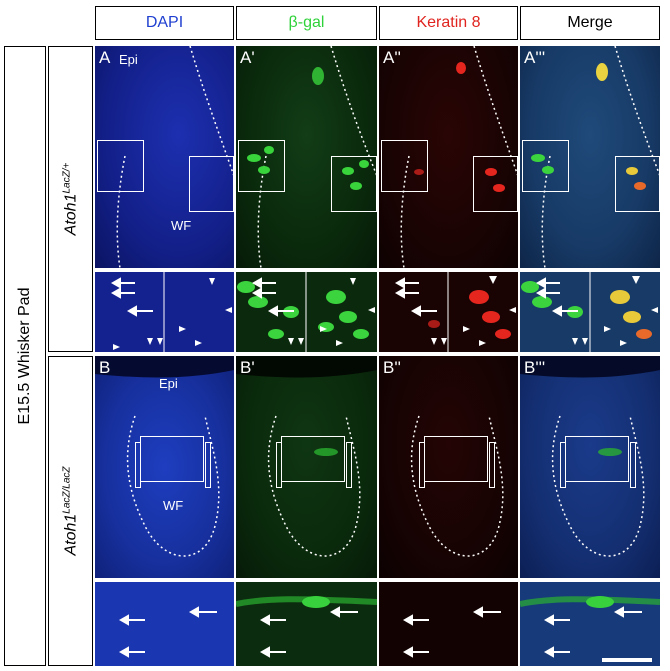 This screenshot has height=671, width=670. I want to click on inset-row-b-keratin, so click(448, 624).